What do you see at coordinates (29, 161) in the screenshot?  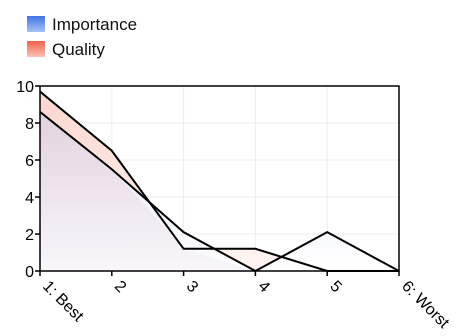 I see `y-tick-label-6: 6` at bounding box center [29, 161].